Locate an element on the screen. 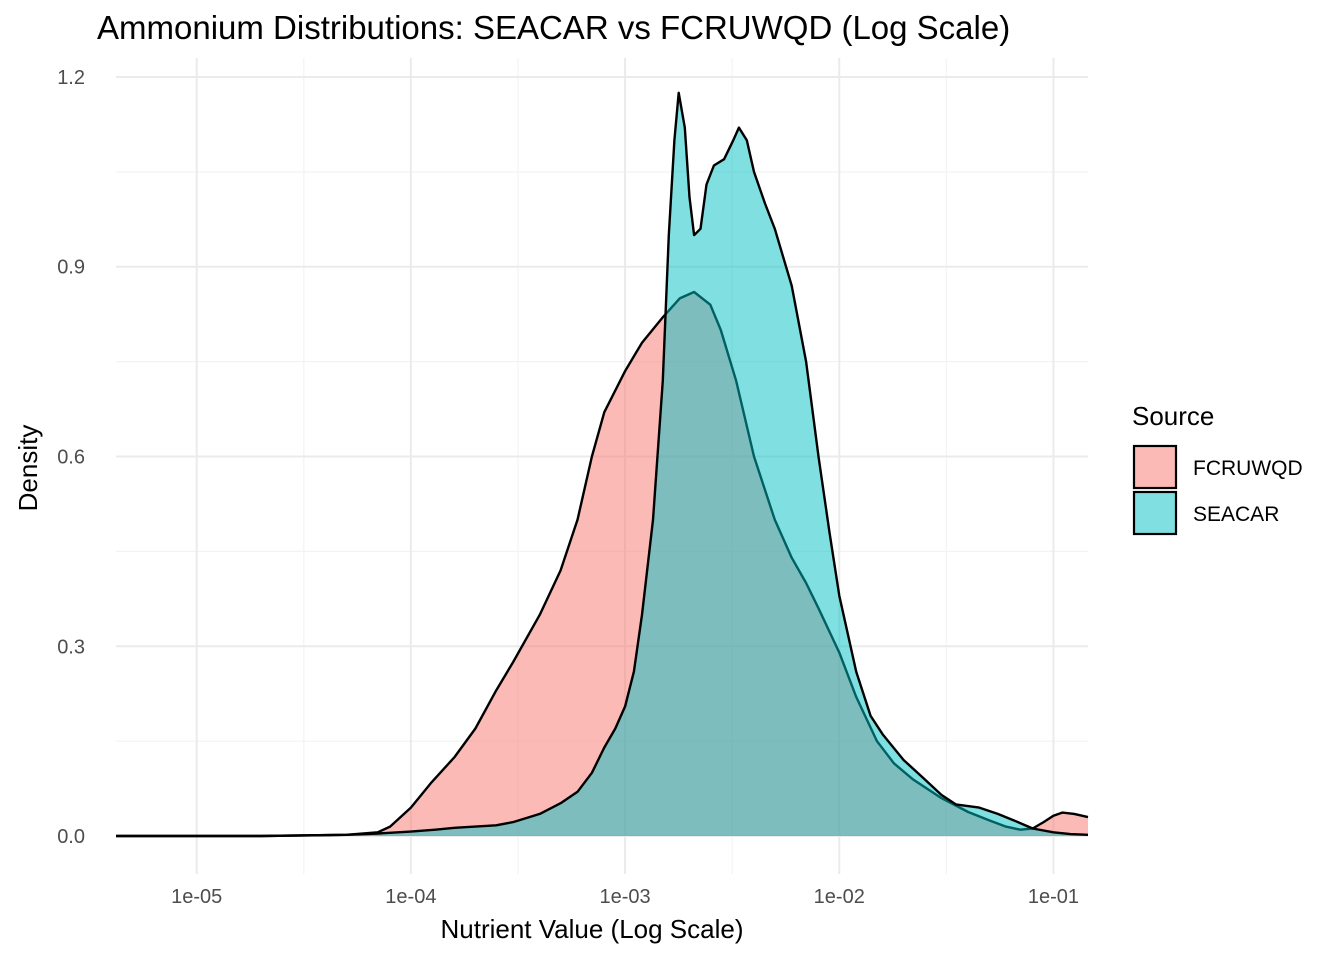 Image resolution: width=1344 pixels, height=960 pixels. legend-label-fcruwqd: FCRUWQD is located at coordinates (1248, 468).